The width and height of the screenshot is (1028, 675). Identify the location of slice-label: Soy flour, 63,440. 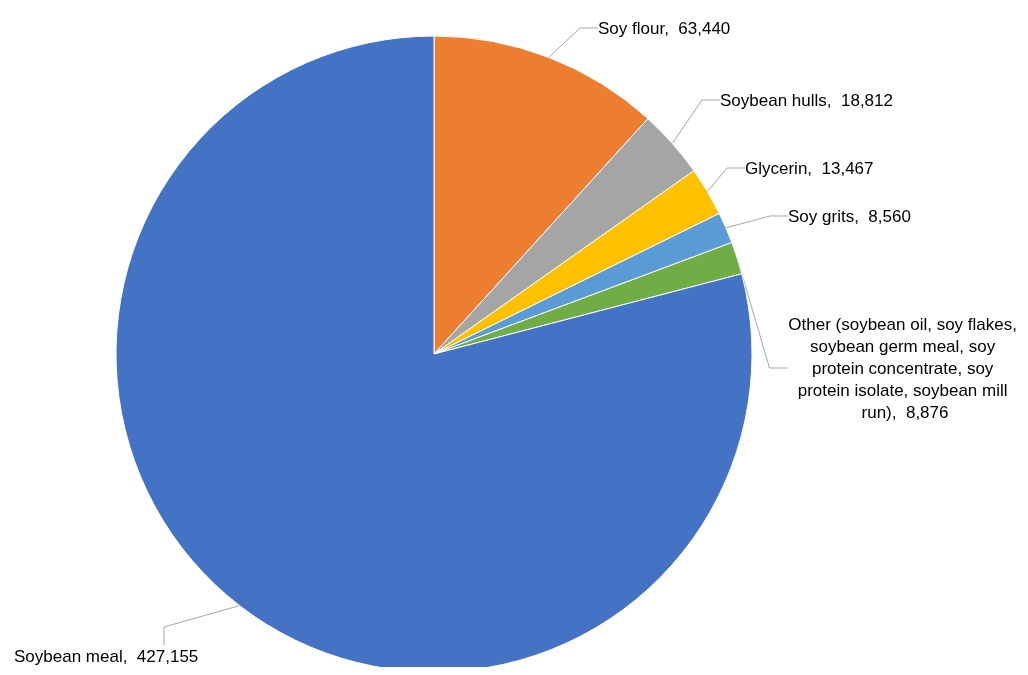
(664, 28).